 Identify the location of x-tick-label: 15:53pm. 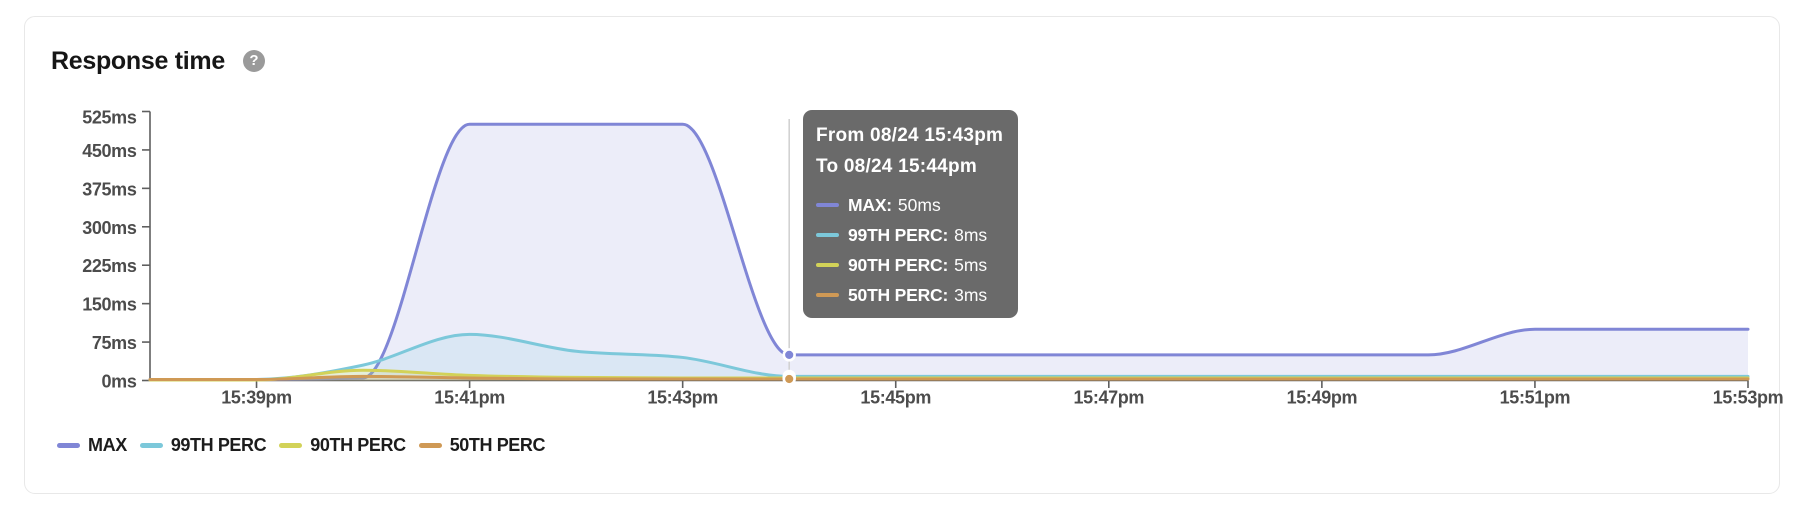
(1748, 398).